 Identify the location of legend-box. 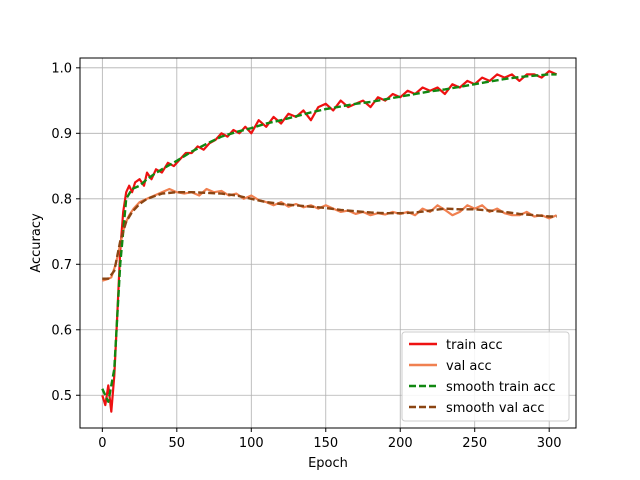
(485, 376).